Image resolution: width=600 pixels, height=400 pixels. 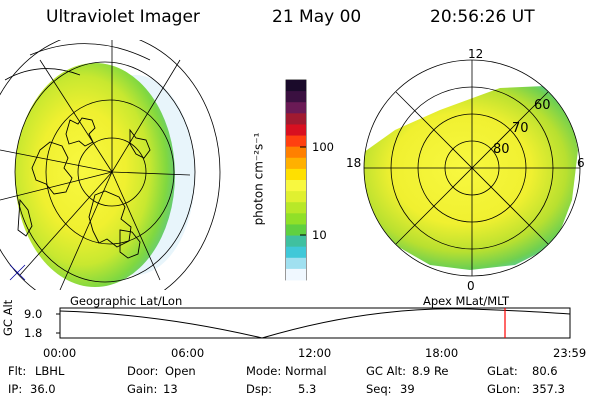 What do you see at coordinates (315, 353) in the screenshot?
I see `time-tick-1200: 12:00` at bounding box center [315, 353].